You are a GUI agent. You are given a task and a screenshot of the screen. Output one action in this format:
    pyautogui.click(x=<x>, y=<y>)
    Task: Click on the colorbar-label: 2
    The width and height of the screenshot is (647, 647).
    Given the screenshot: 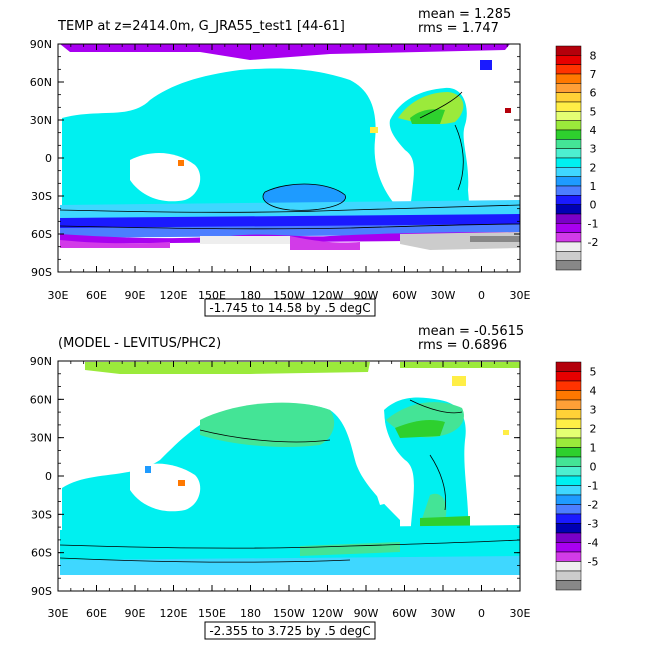 What is the action you would take?
    pyautogui.click(x=593, y=429)
    